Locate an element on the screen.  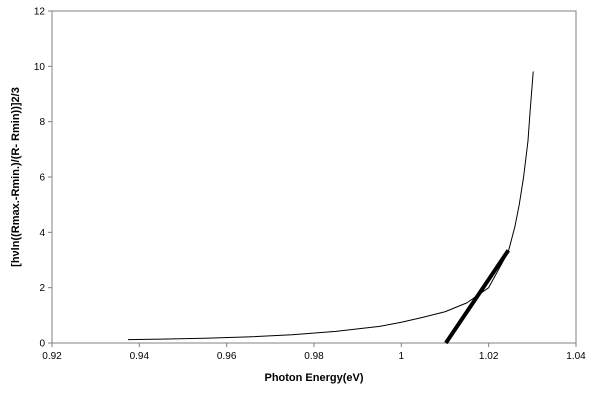
y-tick-label: 4 is located at coordinates (42, 233).